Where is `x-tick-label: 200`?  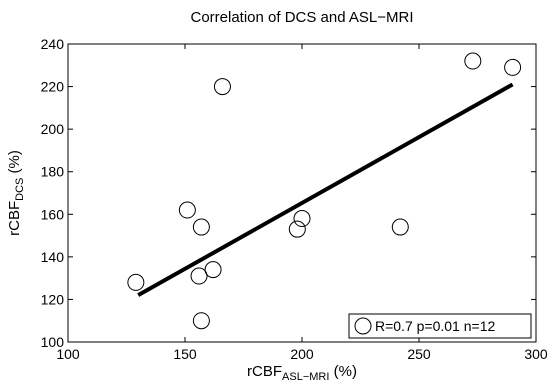
x-tick-label: 200 is located at coordinates (302, 354).